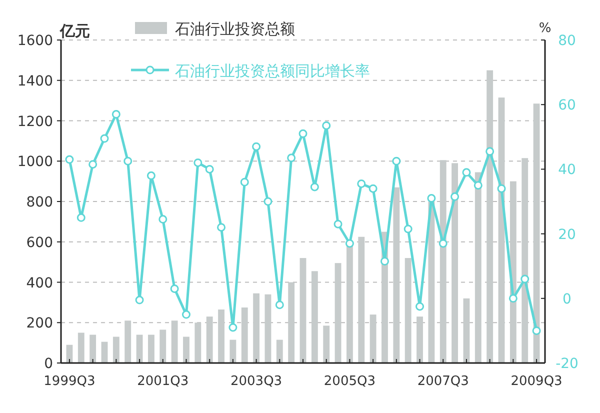  Describe the element at coordinates (567, 299) in the screenshot. I see `y2-tick-label: 0` at that location.